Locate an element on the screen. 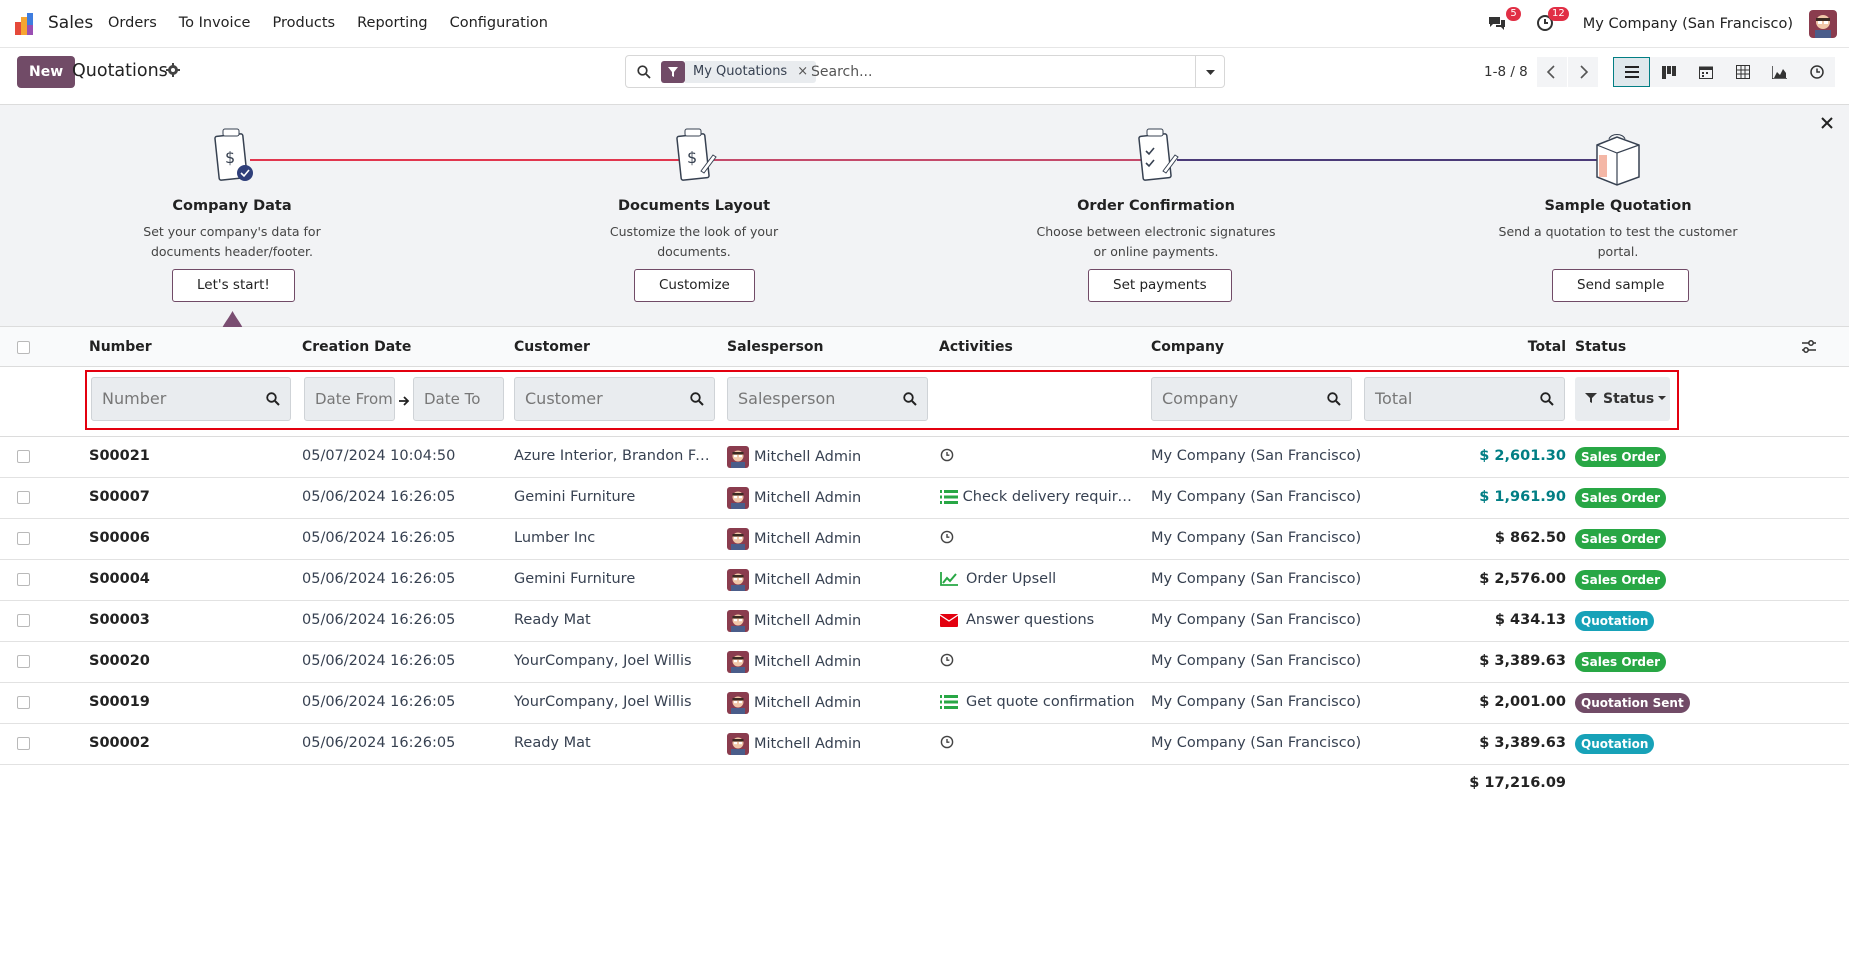 The height and width of the screenshot is (967, 1849). column-total: Total is located at coordinates (1546, 347).